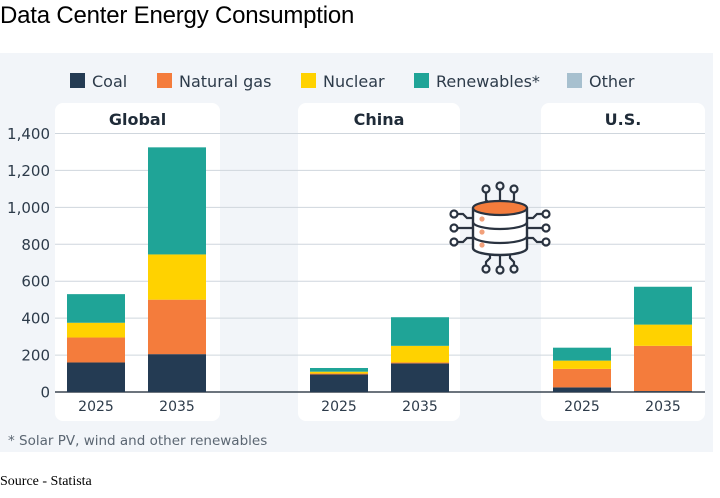 The image size is (720, 498). Describe the element at coordinates (28, 134) in the screenshot. I see `y-tick-label: 1,400` at that location.